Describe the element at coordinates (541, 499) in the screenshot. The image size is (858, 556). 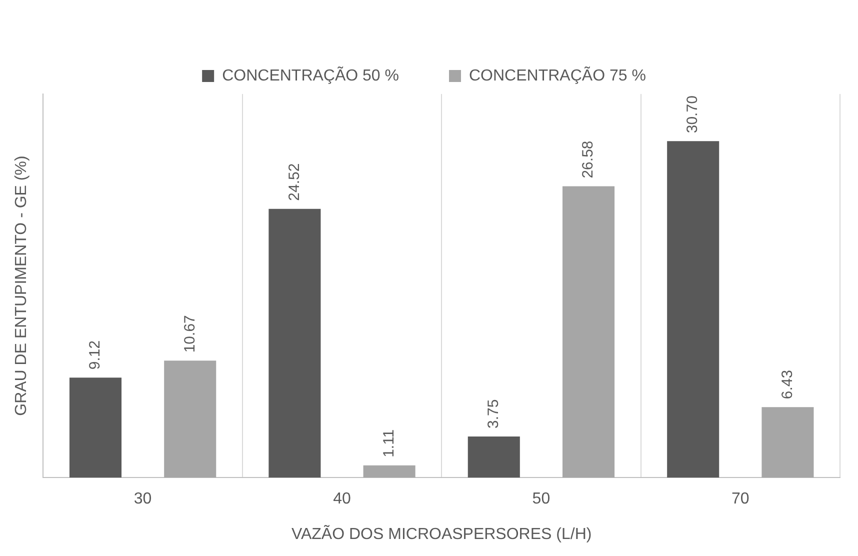
I see `x-tick-label: 50` at that location.